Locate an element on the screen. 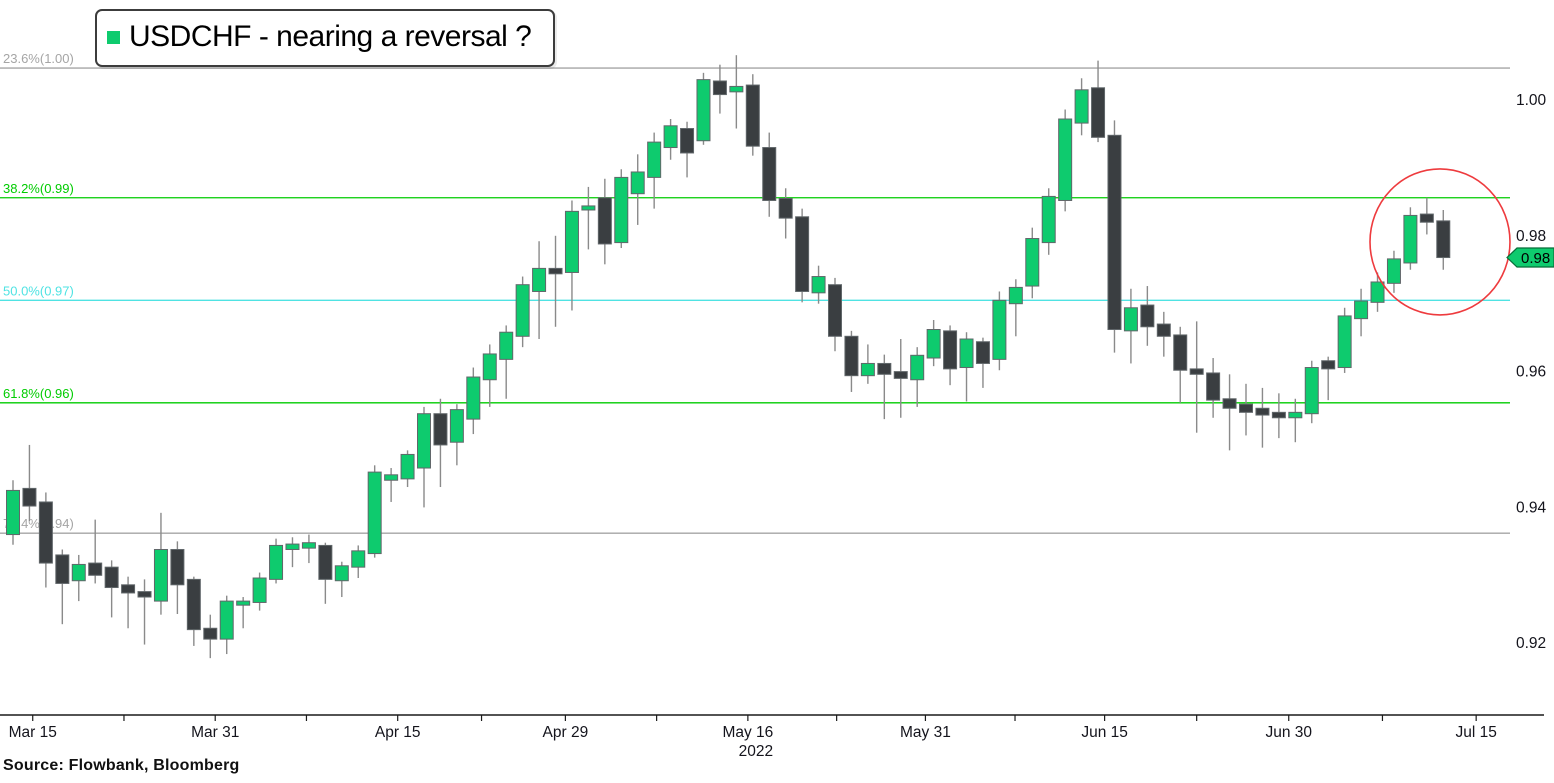 This screenshot has height=783, width=1554. x-axis-label: Jun 15 is located at coordinates (1104, 732).